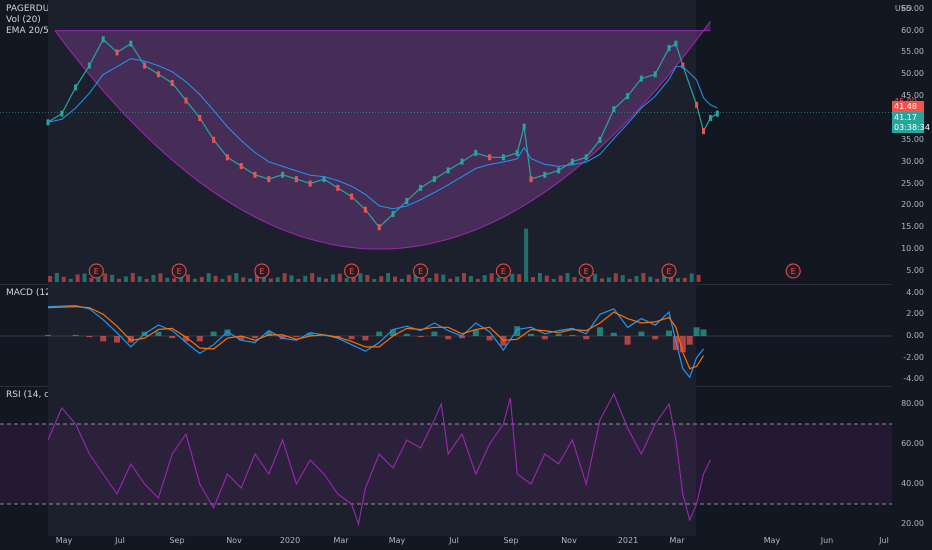 The height and width of the screenshot is (550, 932). What do you see at coordinates (912, 227) in the screenshot?
I see `price-tick-label: 15.00` at bounding box center [912, 227].